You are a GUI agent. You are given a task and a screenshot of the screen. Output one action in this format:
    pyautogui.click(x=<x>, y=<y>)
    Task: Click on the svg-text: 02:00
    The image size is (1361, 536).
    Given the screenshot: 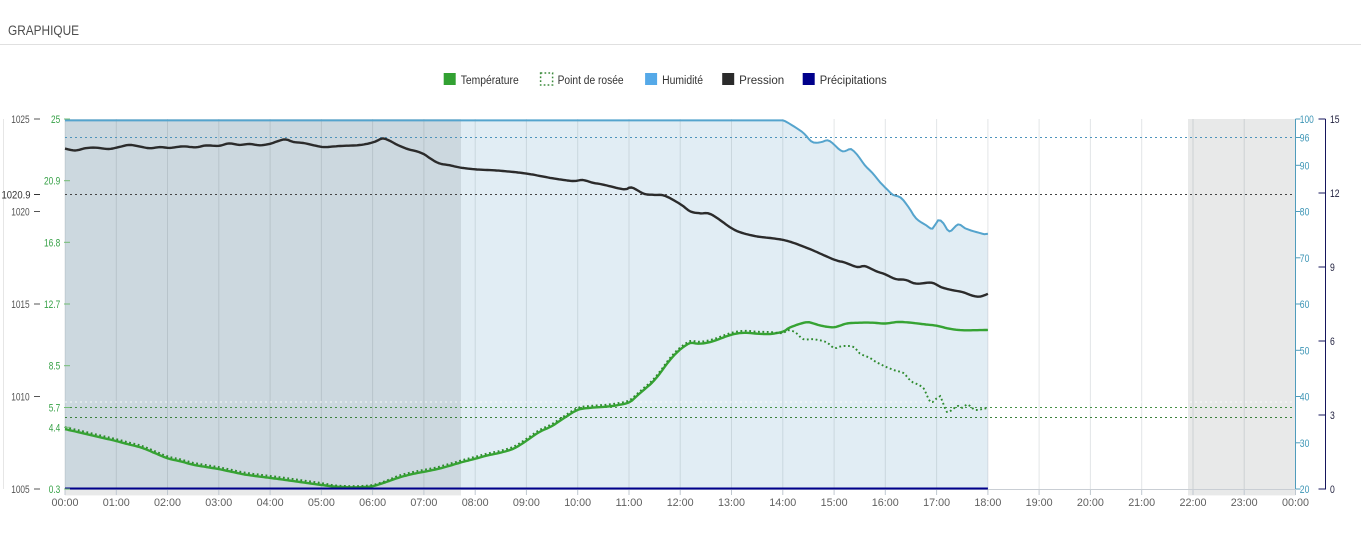 What is the action you would take?
    pyautogui.click(x=167, y=503)
    